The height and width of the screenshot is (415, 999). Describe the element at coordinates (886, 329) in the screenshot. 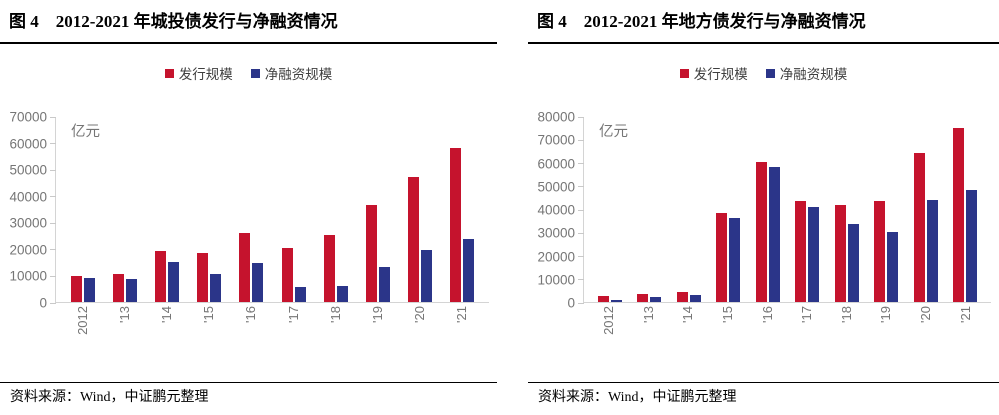

I see `x-tick: '19` at that location.